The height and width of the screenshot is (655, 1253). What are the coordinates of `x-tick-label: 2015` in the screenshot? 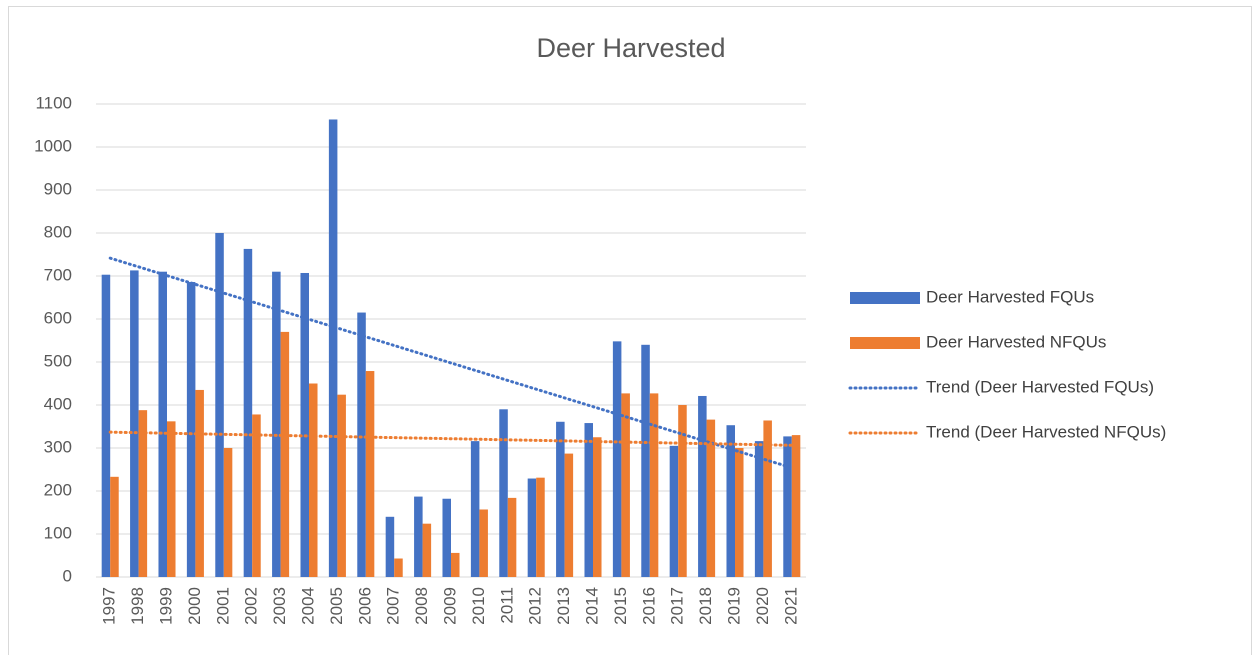 It's located at (620, 606).